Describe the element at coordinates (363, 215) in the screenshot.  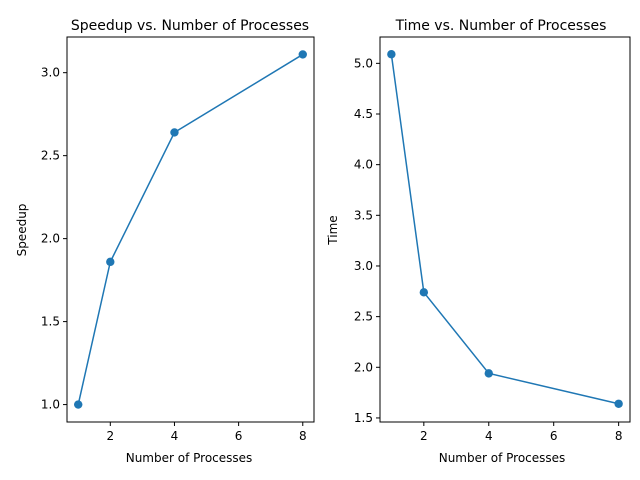
I see `time-y-tick-label: 3.5` at that location.